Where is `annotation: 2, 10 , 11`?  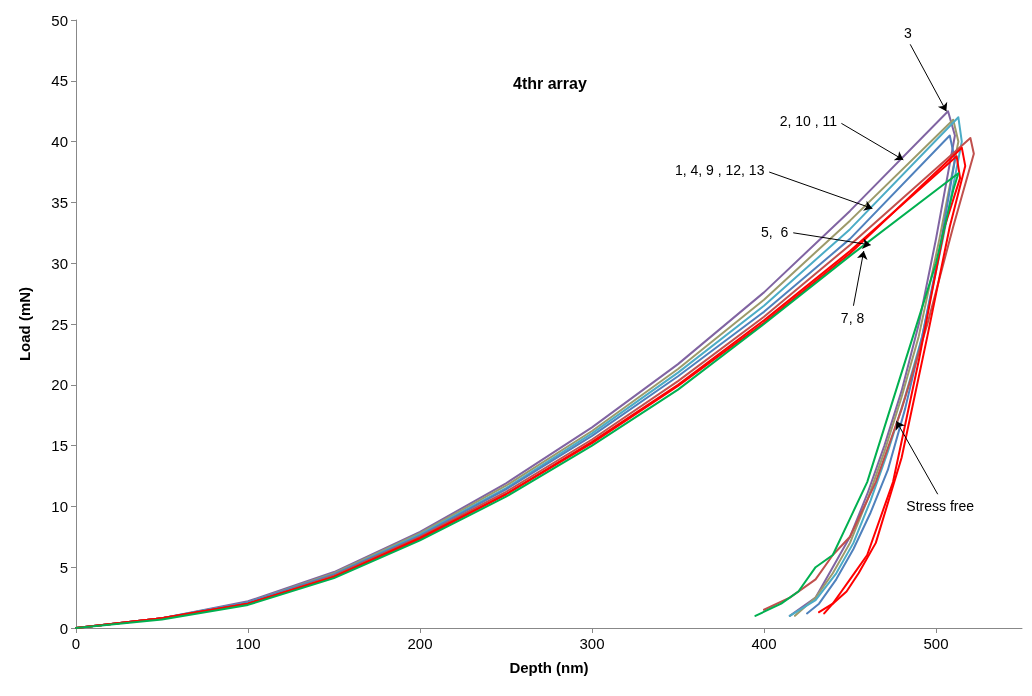
annotation: 2, 10 , 11 is located at coordinates (808, 120).